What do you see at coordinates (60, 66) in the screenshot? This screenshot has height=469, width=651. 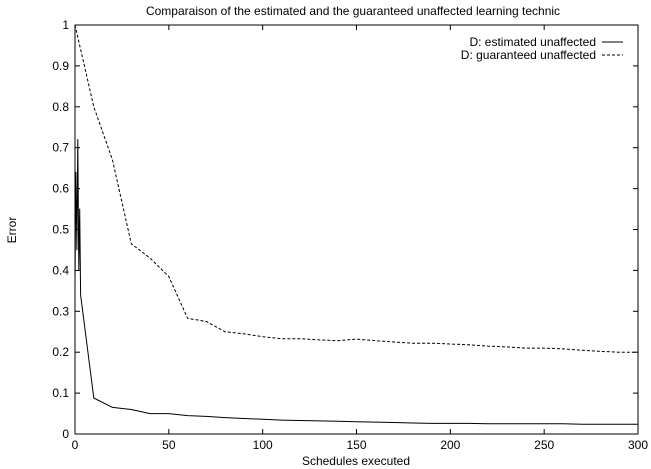 I see `y-tick-label: 0.9` at bounding box center [60, 66].